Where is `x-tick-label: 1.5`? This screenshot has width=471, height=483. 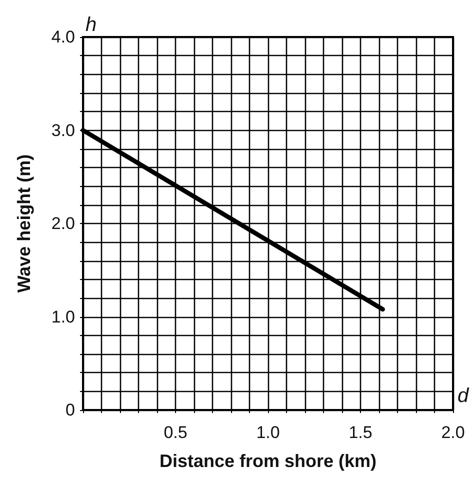 x-tick-label: 1.5 is located at coordinates (360, 432).